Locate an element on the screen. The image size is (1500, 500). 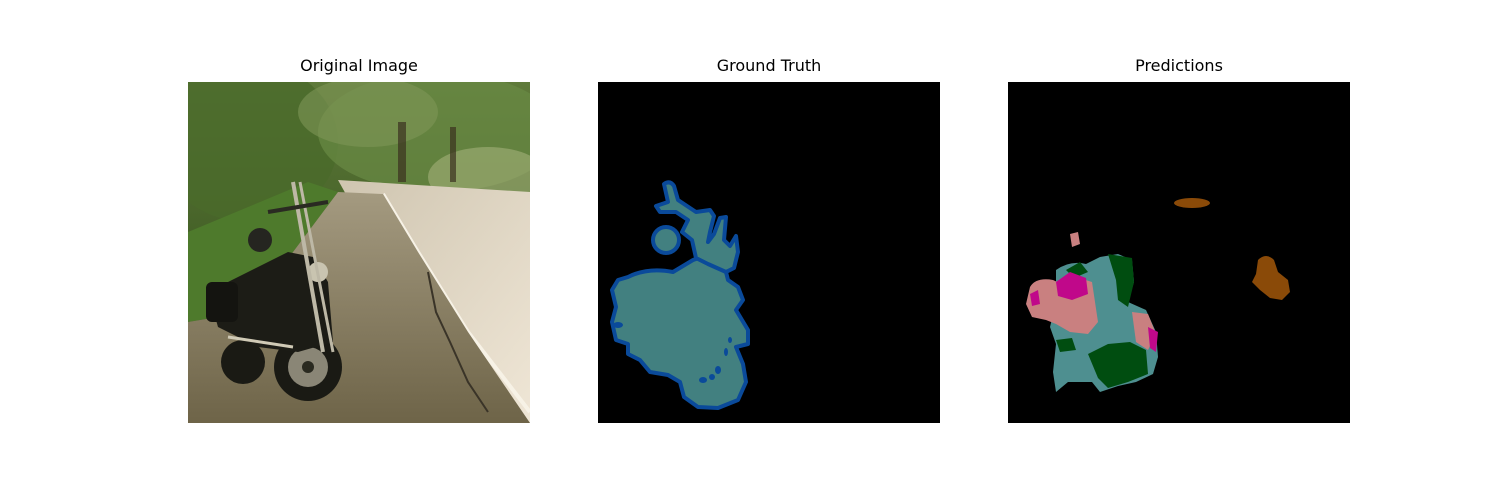
road-crack is located at coordinates (458, 342).